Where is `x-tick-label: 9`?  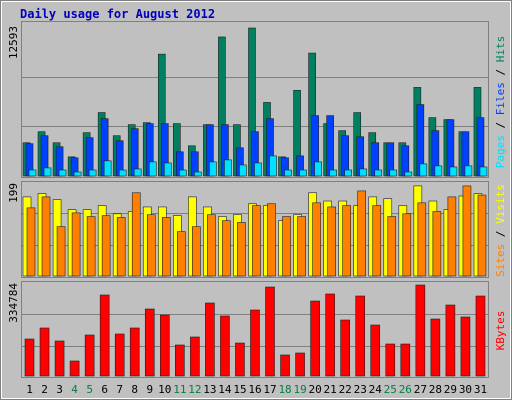
x-tick-label: 9 is located at coordinates (149, 389).